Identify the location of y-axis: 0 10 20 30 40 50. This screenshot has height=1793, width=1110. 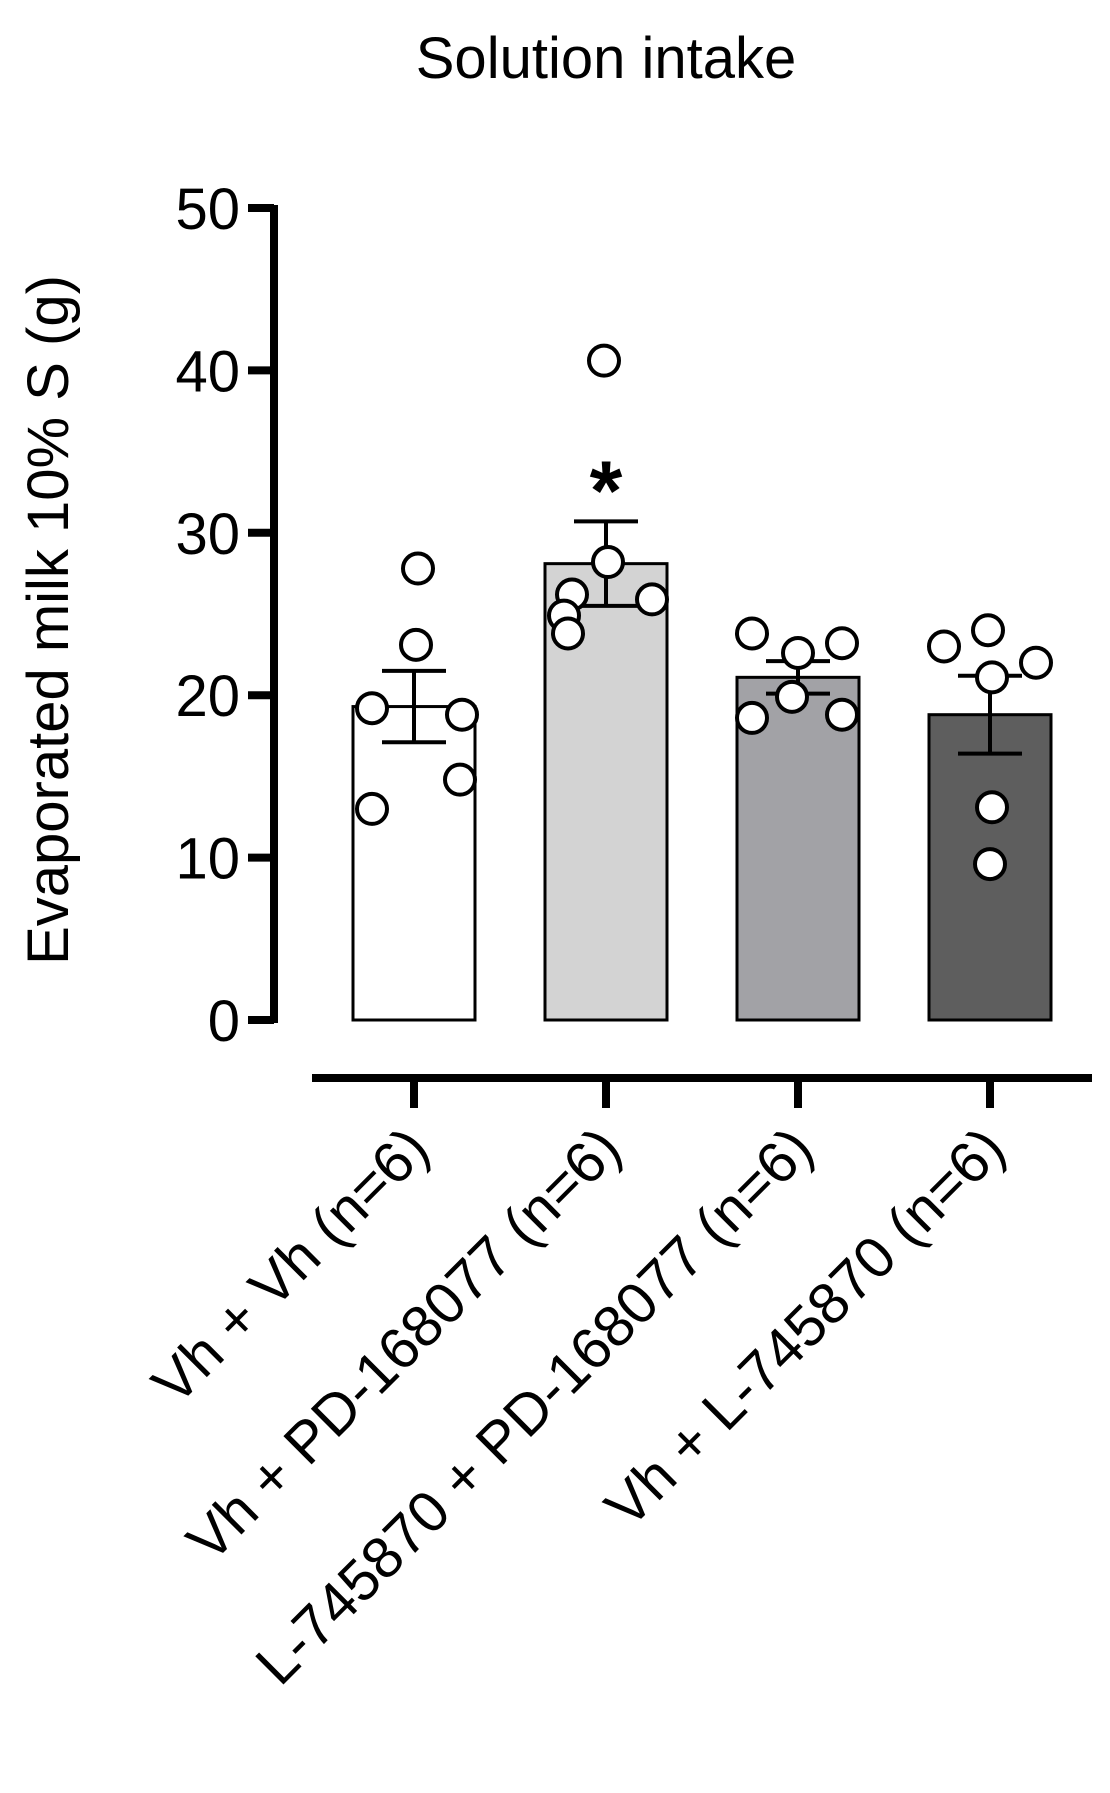
(226, 615).